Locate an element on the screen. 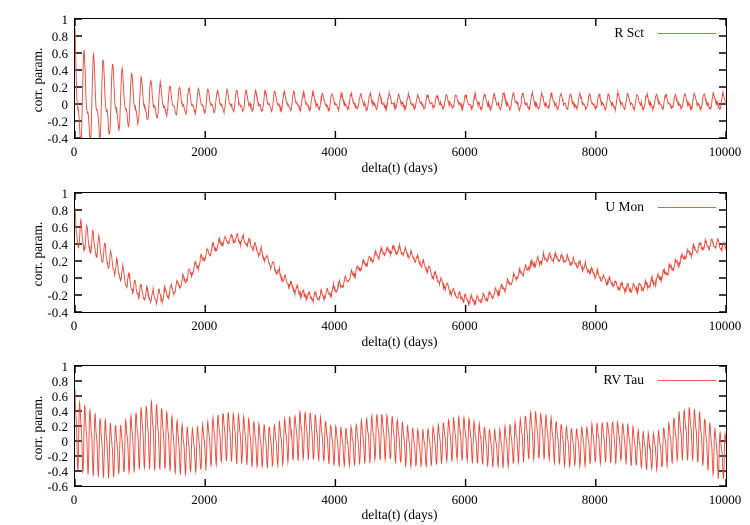  legend-1: R Sct is located at coordinates (665, 33).